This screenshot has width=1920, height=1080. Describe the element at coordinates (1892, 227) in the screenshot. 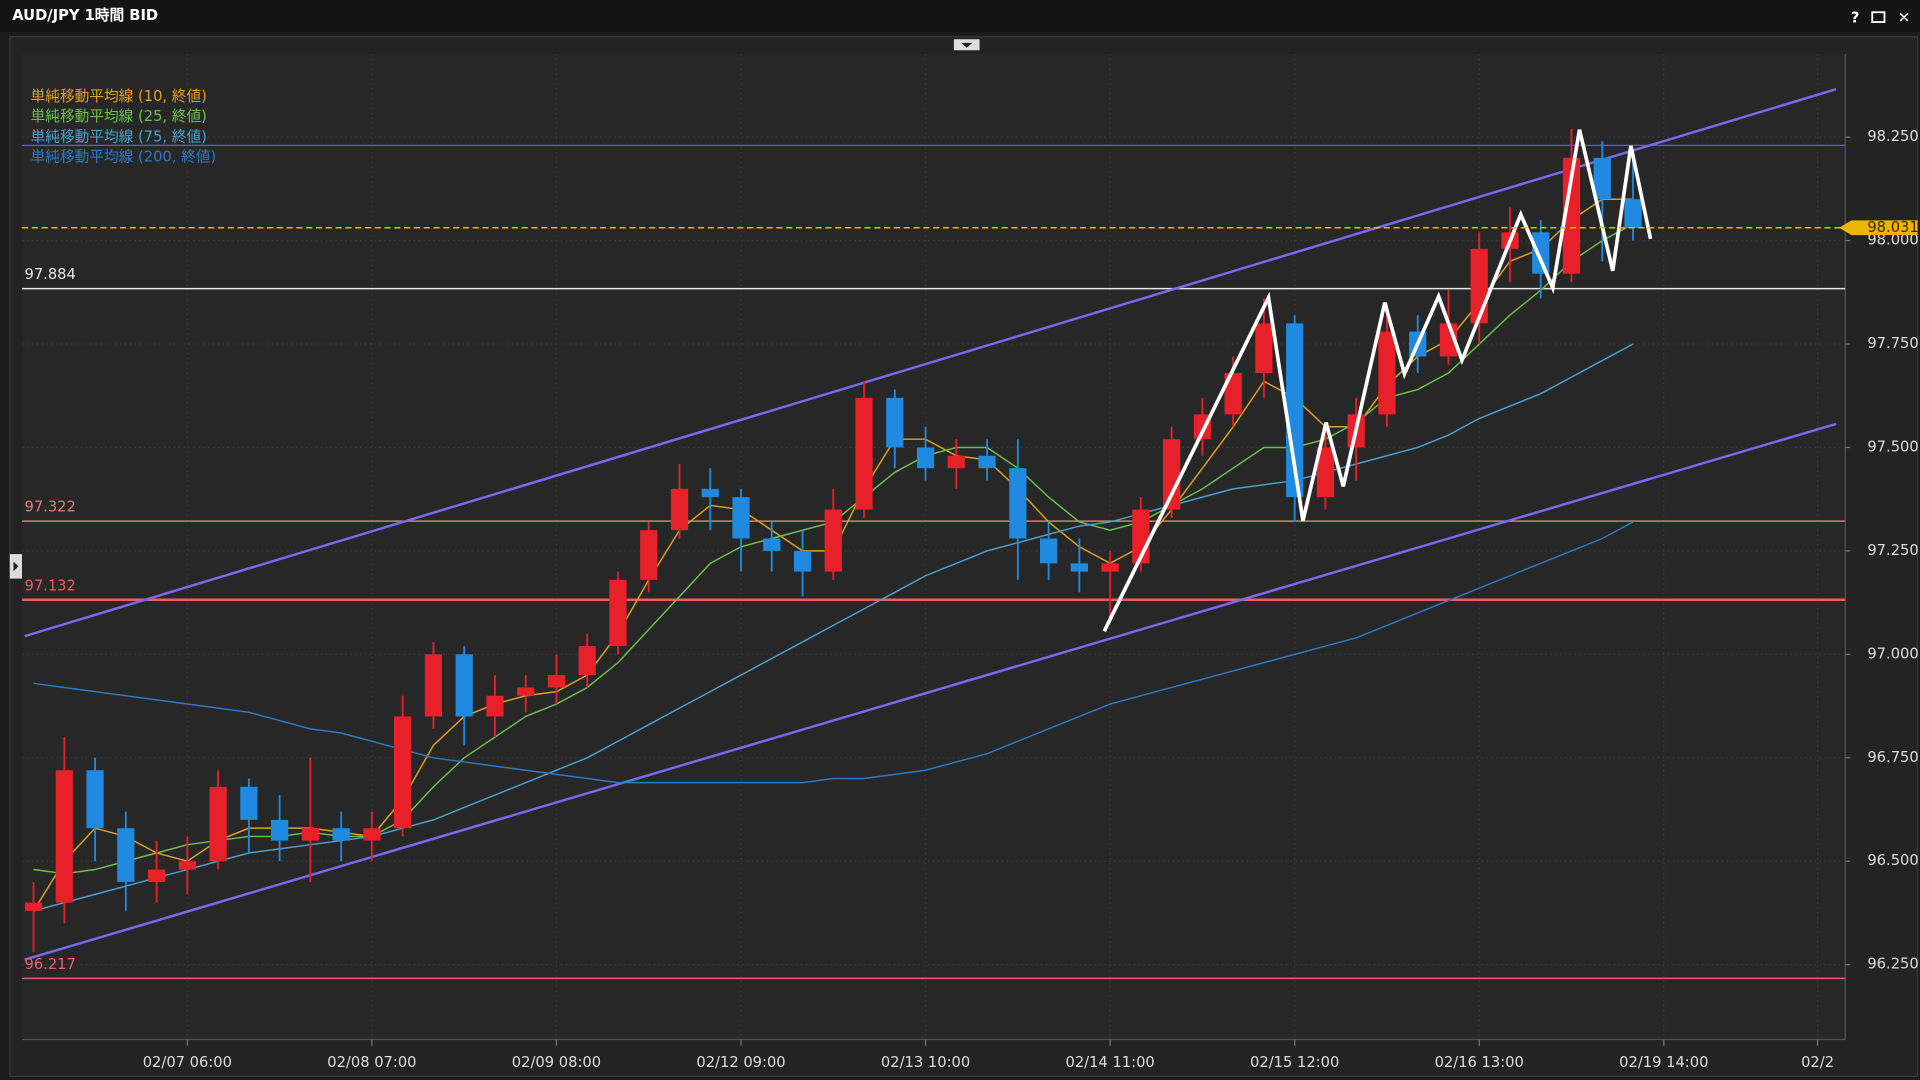

I see `last-price-label: 98.031` at that location.